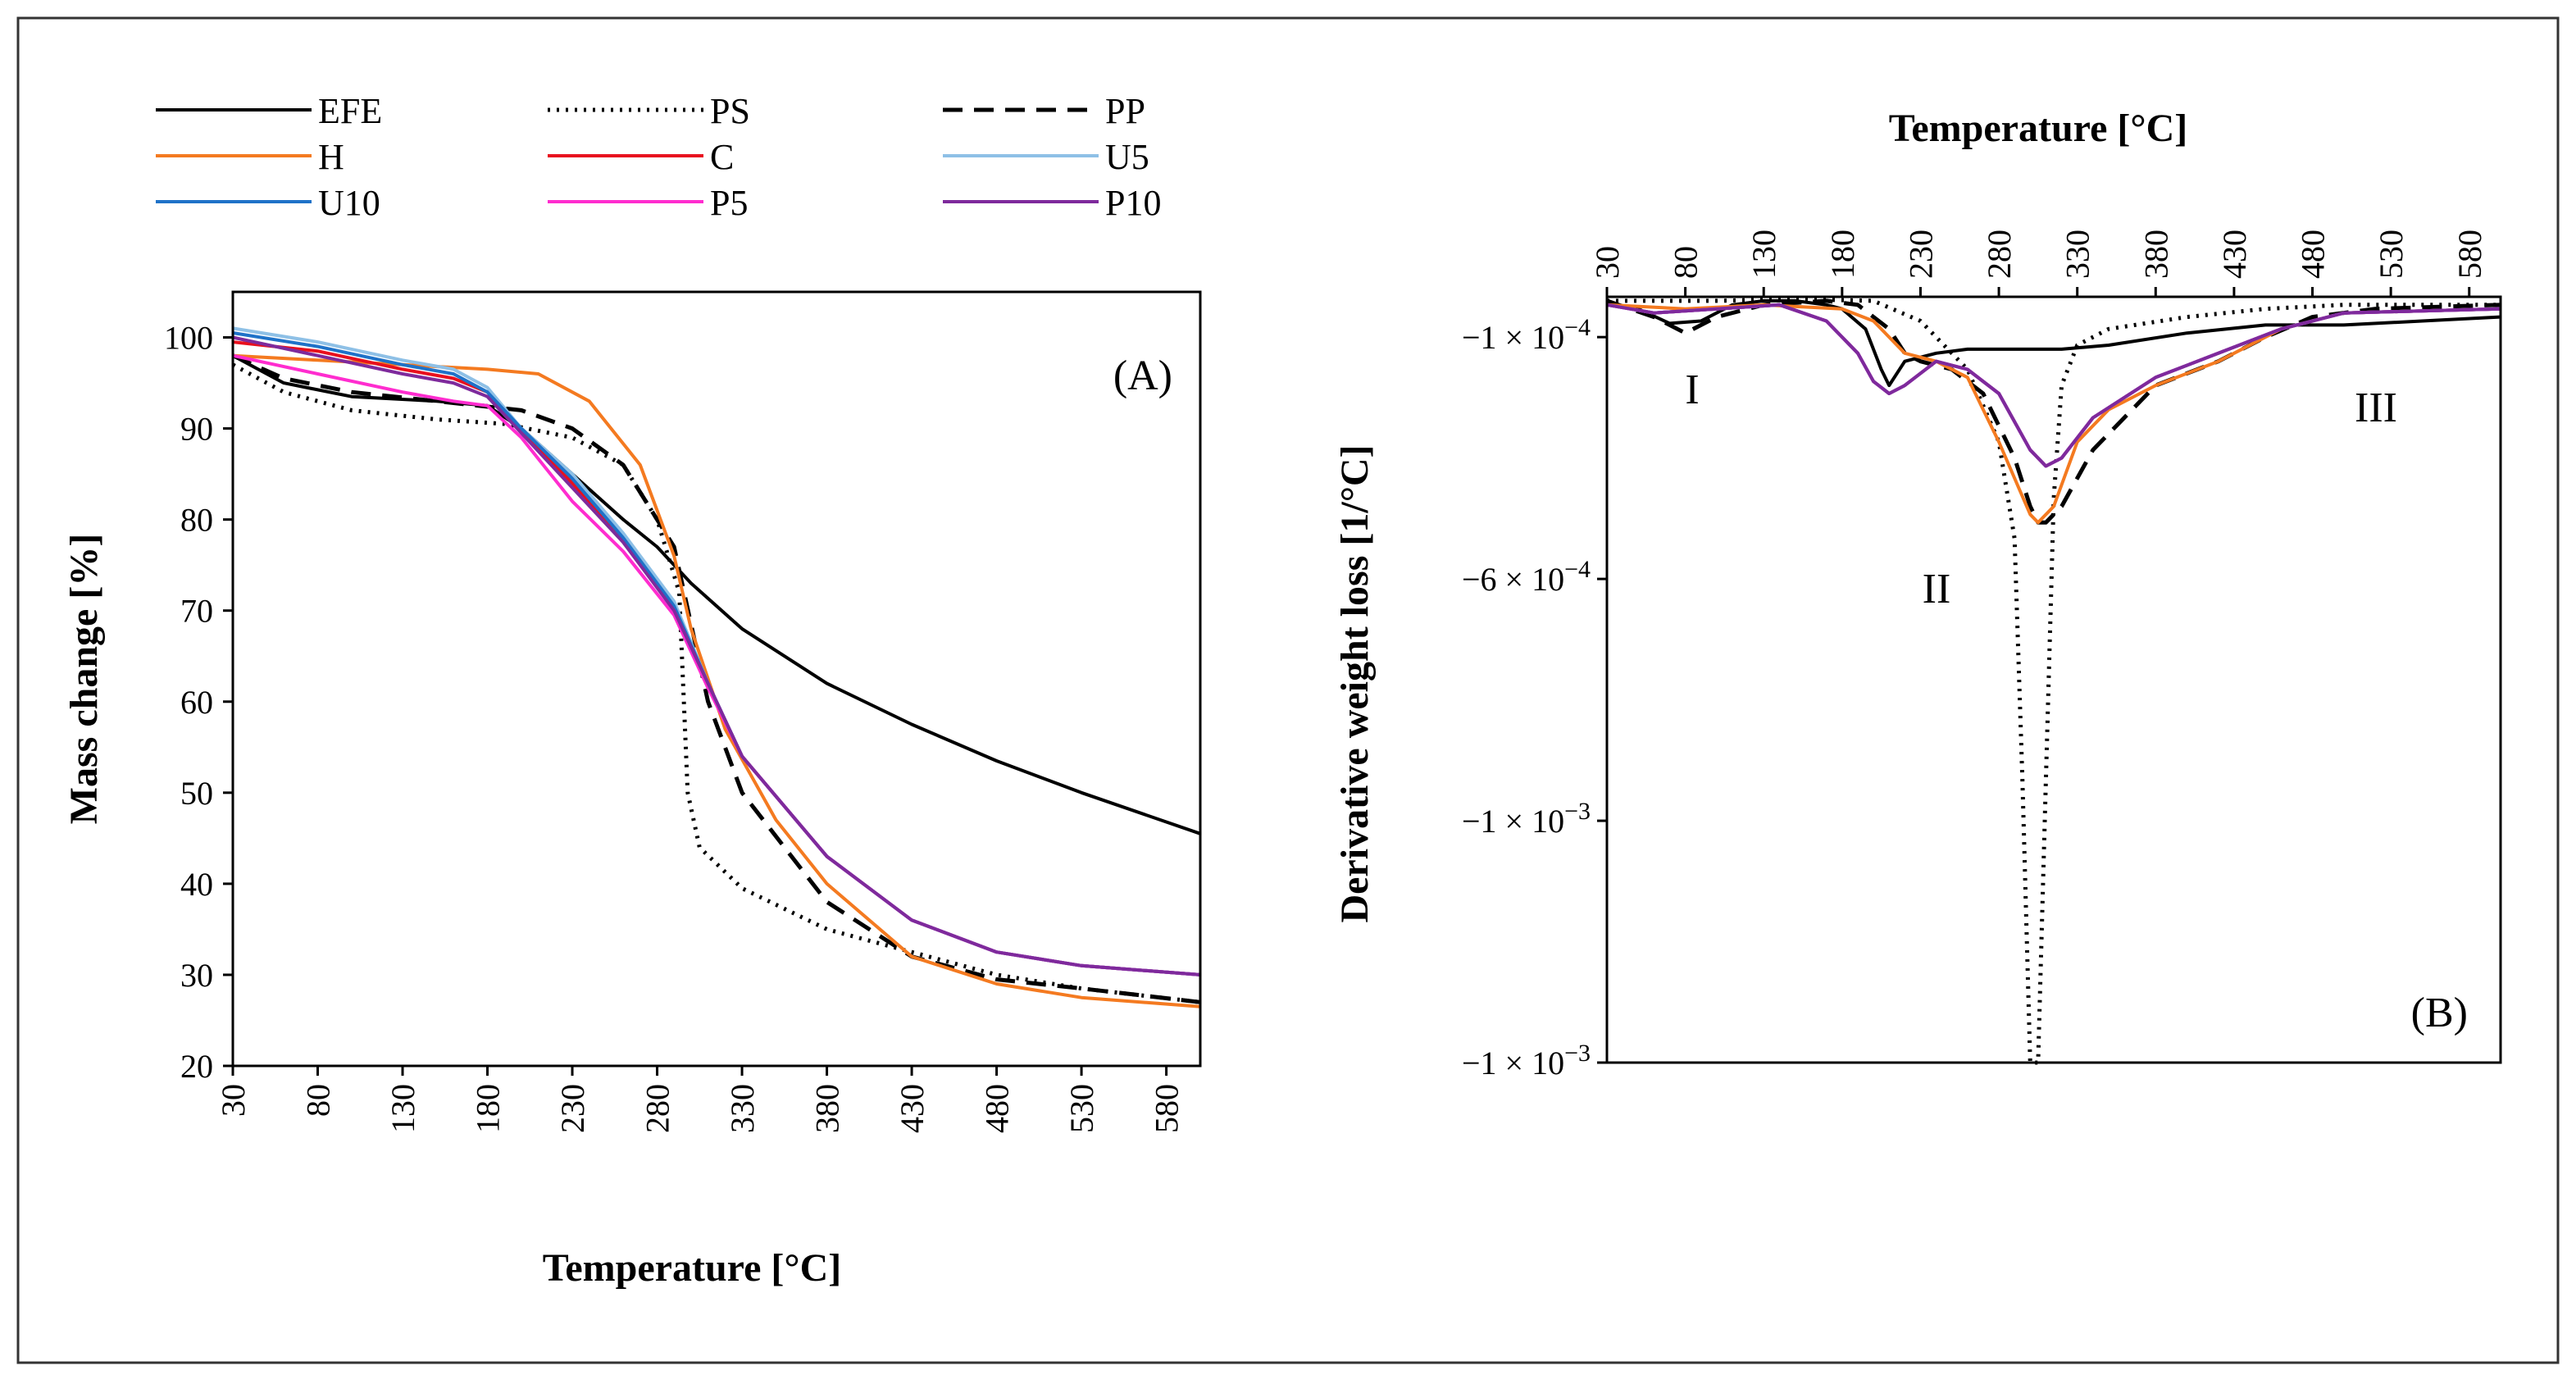 The image size is (2576, 1384). What do you see at coordinates (1607, 262) in the screenshot?
I see `panel-b-x-tick-label: 30` at bounding box center [1607, 262].